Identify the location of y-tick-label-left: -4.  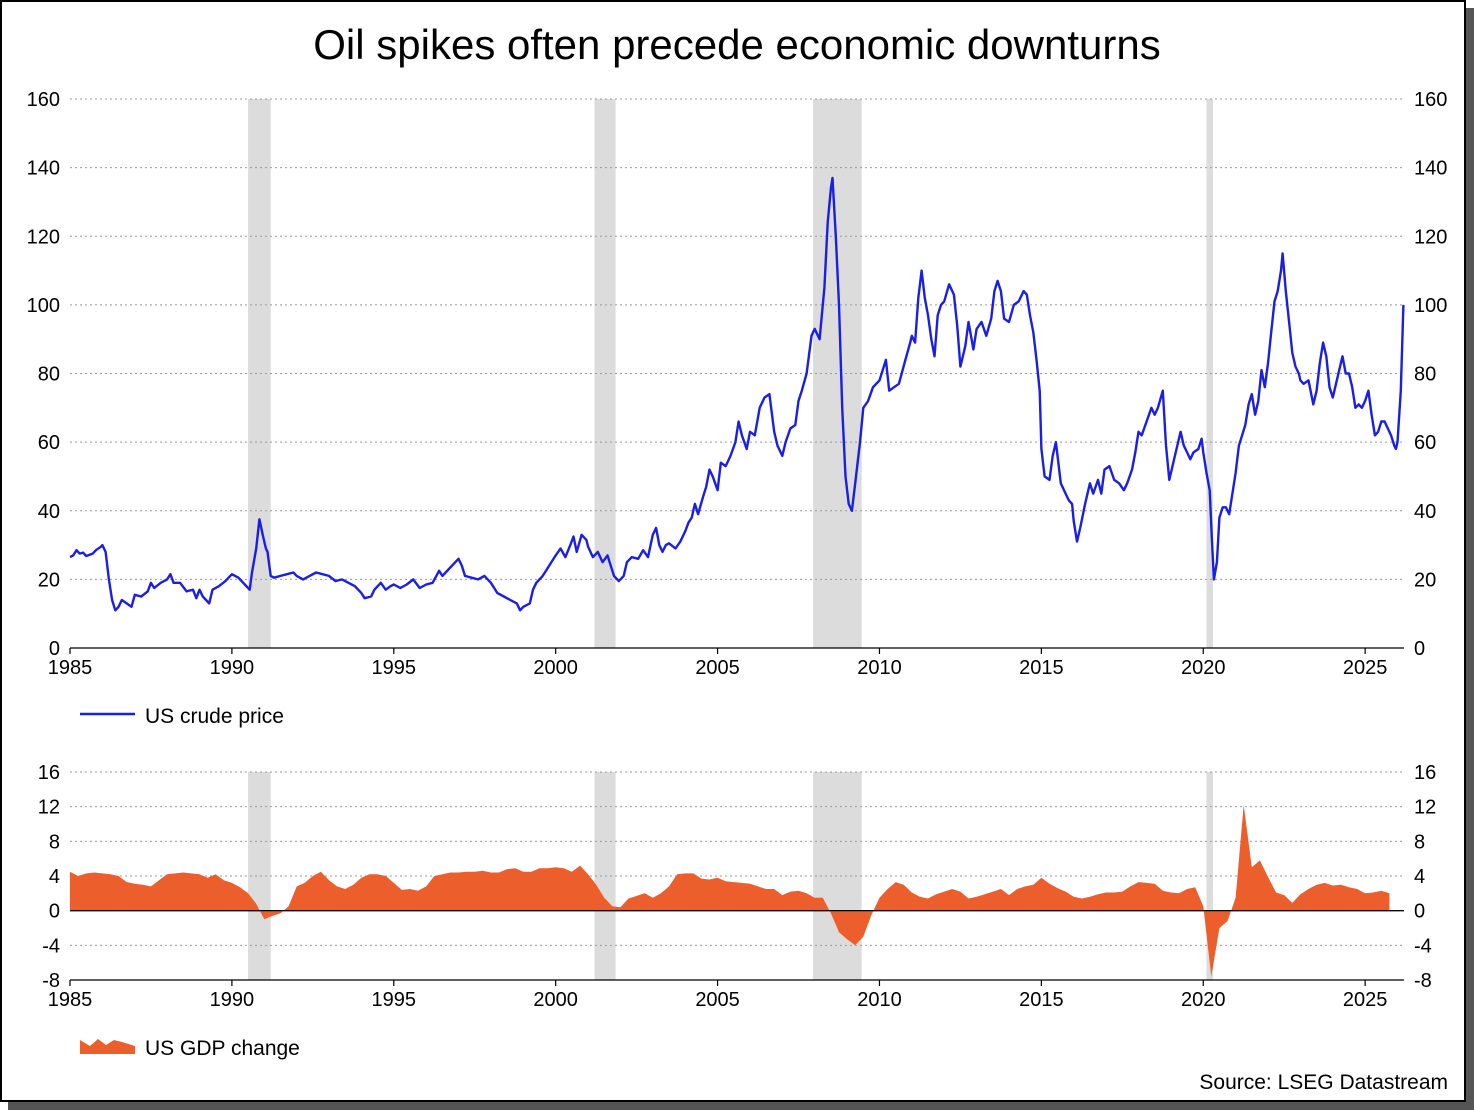
(51, 946).